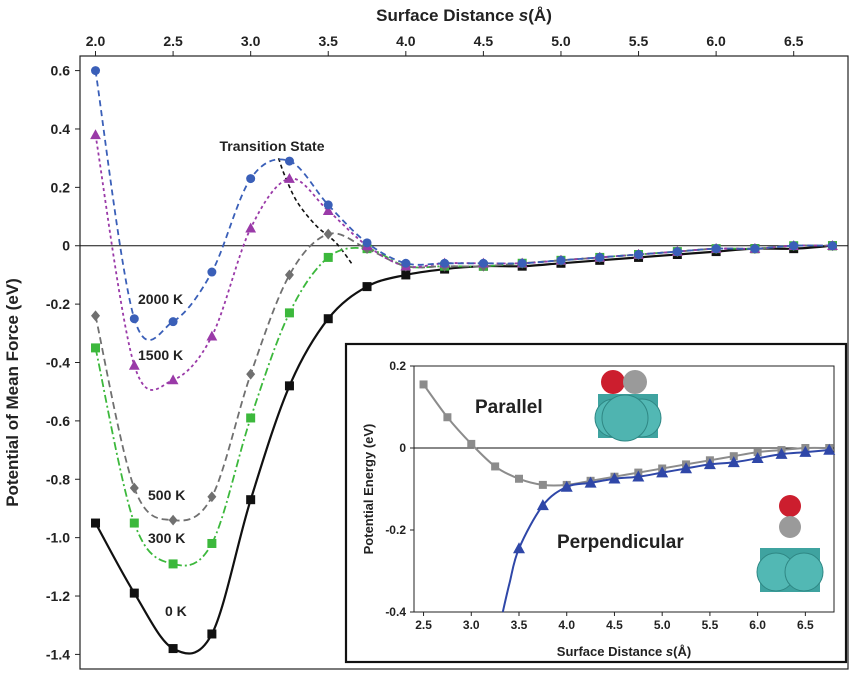 The height and width of the screenshot is (684, 854). What do you see at coordinates (176, 611) in the screenshot?
I see `series-label: 0 K` at bounding box center [176, 611].